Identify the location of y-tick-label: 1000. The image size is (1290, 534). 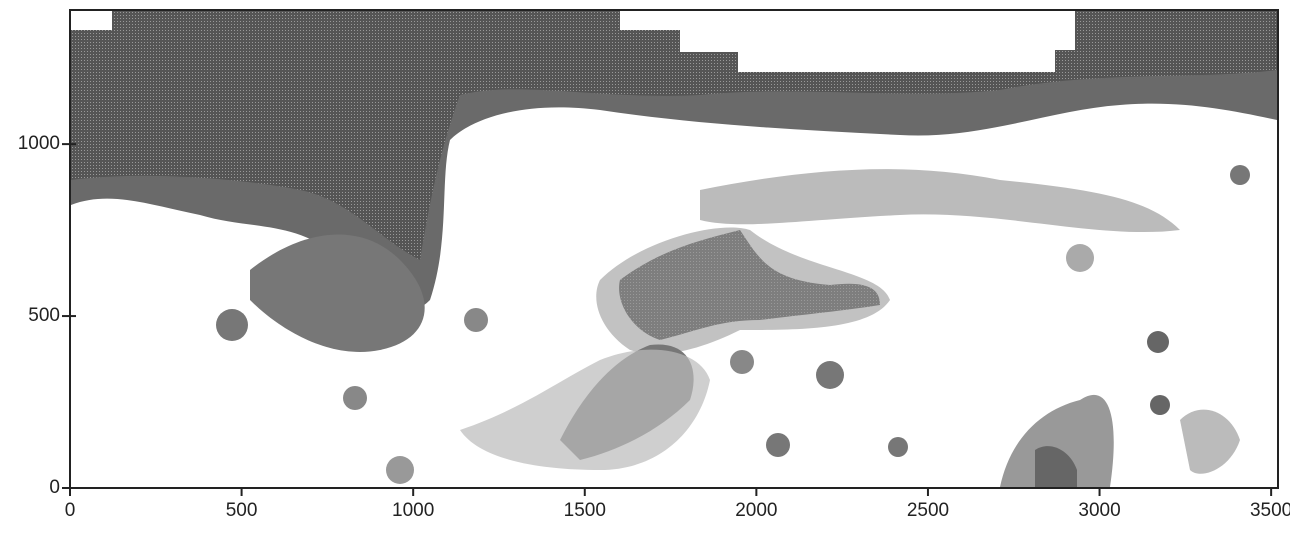
(39, 143).